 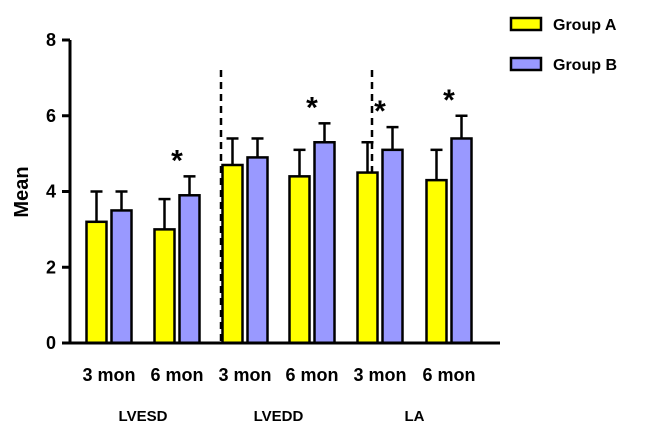 I want to click on group-label: LA, so click(x=415, y=416).